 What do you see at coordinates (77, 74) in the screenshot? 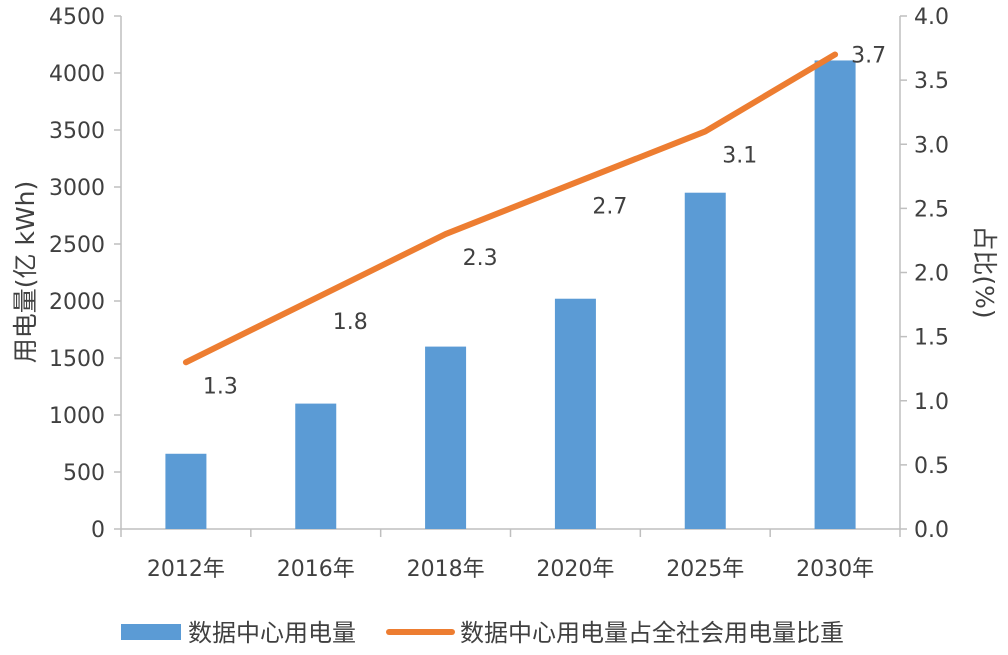
I see `left-tick-label: 4000` at bounding box center [77, 74].